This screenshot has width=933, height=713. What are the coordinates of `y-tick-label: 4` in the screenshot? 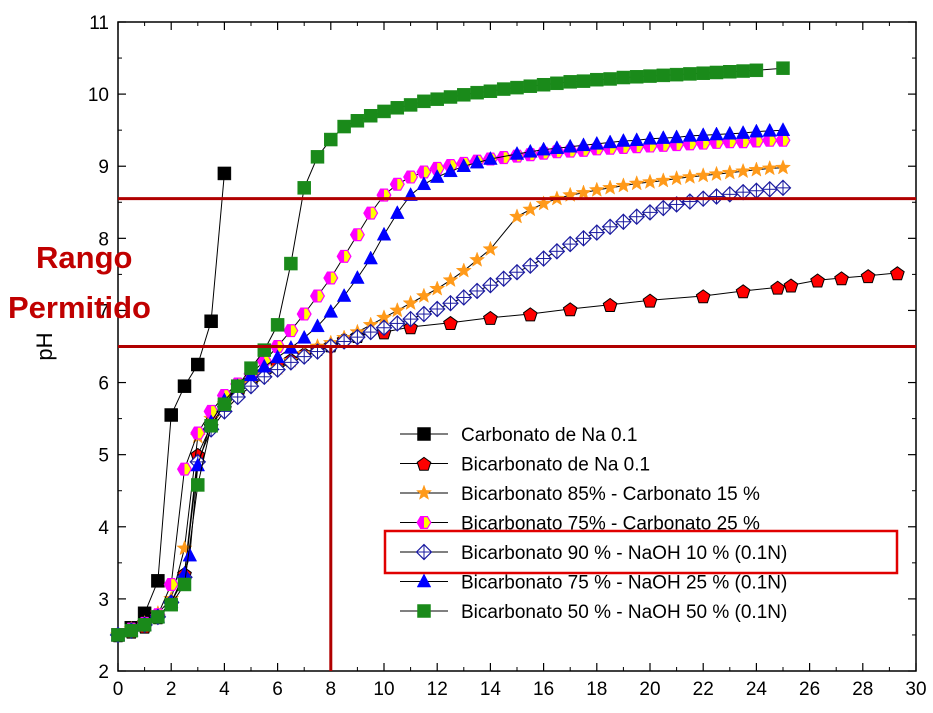 It's located at (103, 528).